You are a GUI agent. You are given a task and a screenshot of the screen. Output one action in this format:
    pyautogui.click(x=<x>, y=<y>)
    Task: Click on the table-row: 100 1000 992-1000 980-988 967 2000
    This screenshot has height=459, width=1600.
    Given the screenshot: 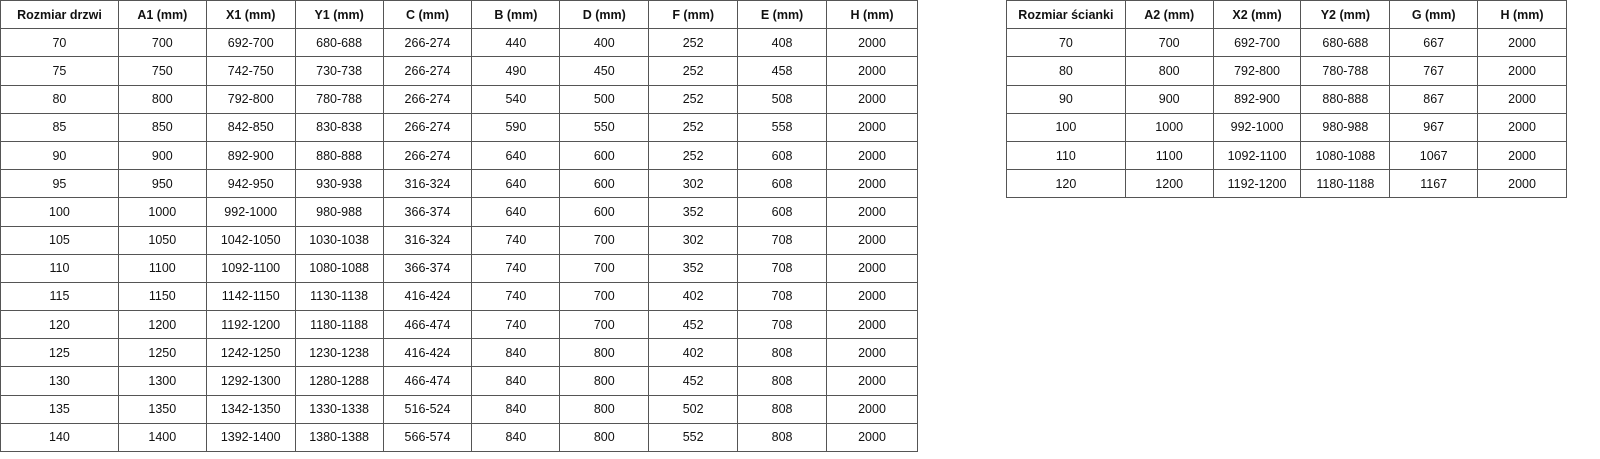 What is the action you would take?
    pyautogui.click(x=1286, y=127)
    